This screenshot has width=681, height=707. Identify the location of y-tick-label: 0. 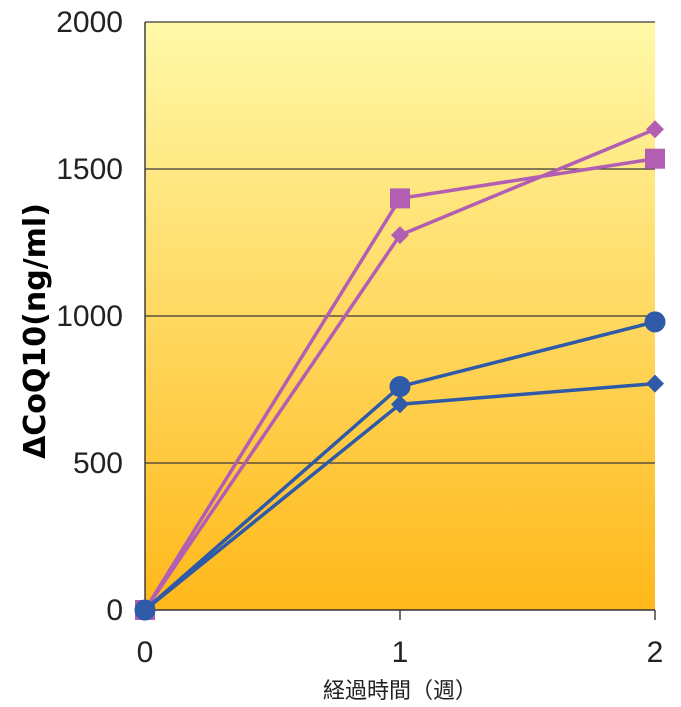
(114, 610).